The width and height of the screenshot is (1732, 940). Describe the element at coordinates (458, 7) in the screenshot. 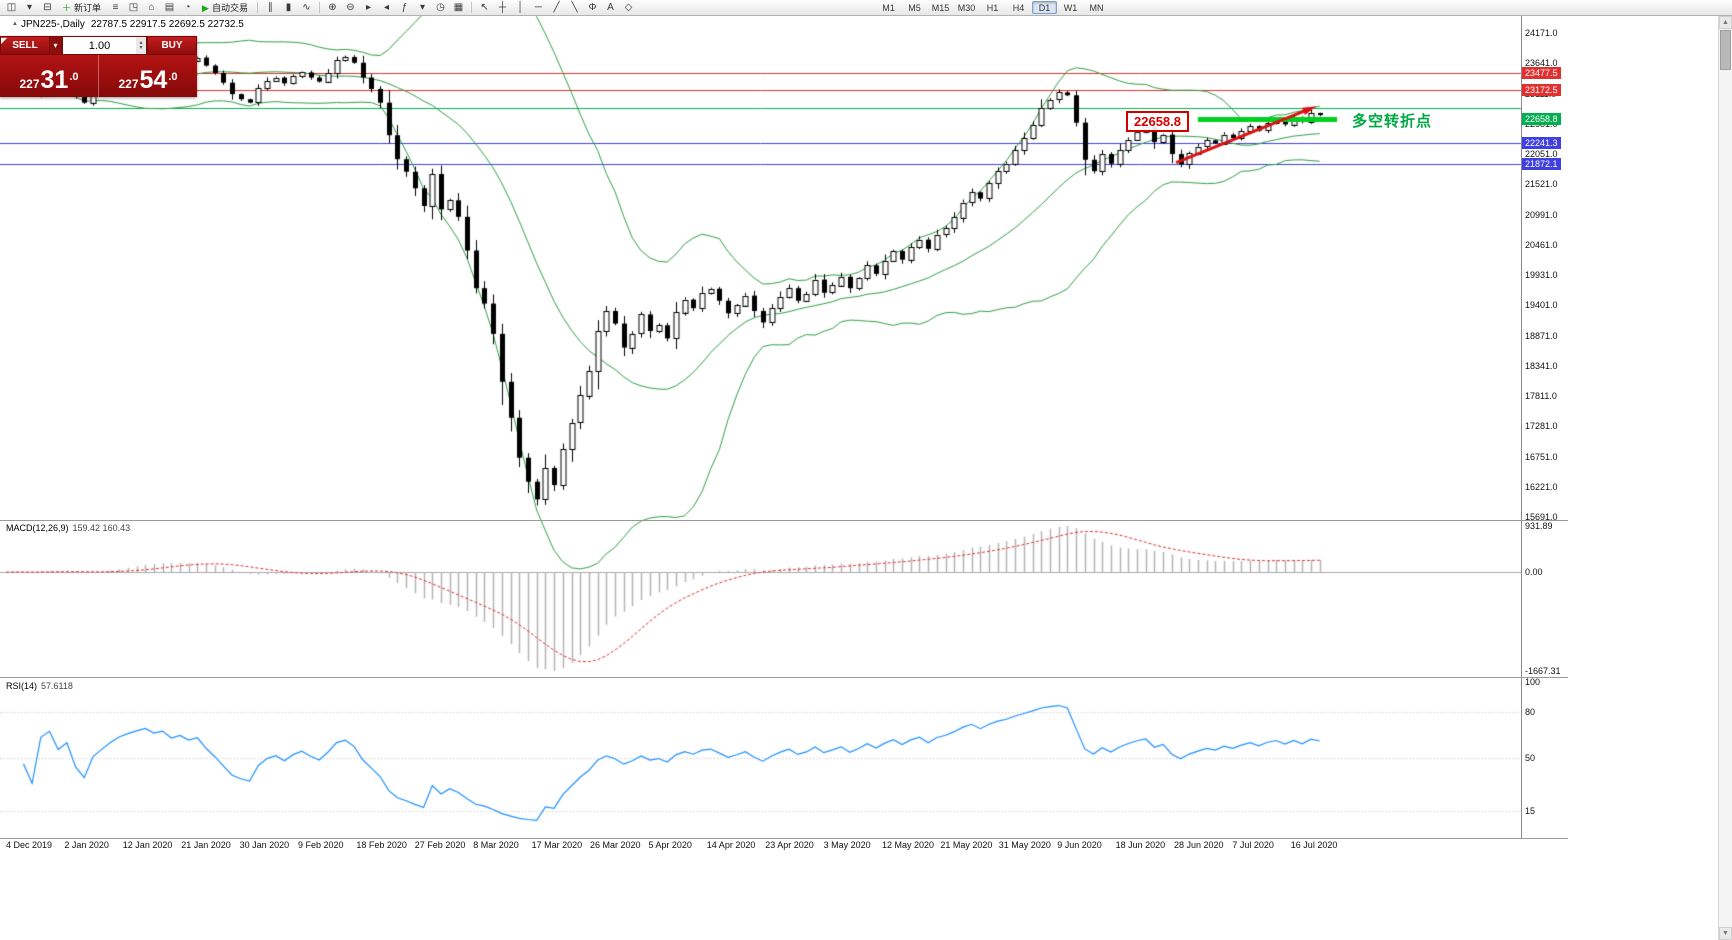

I see `templates-button: ▦` at that location.